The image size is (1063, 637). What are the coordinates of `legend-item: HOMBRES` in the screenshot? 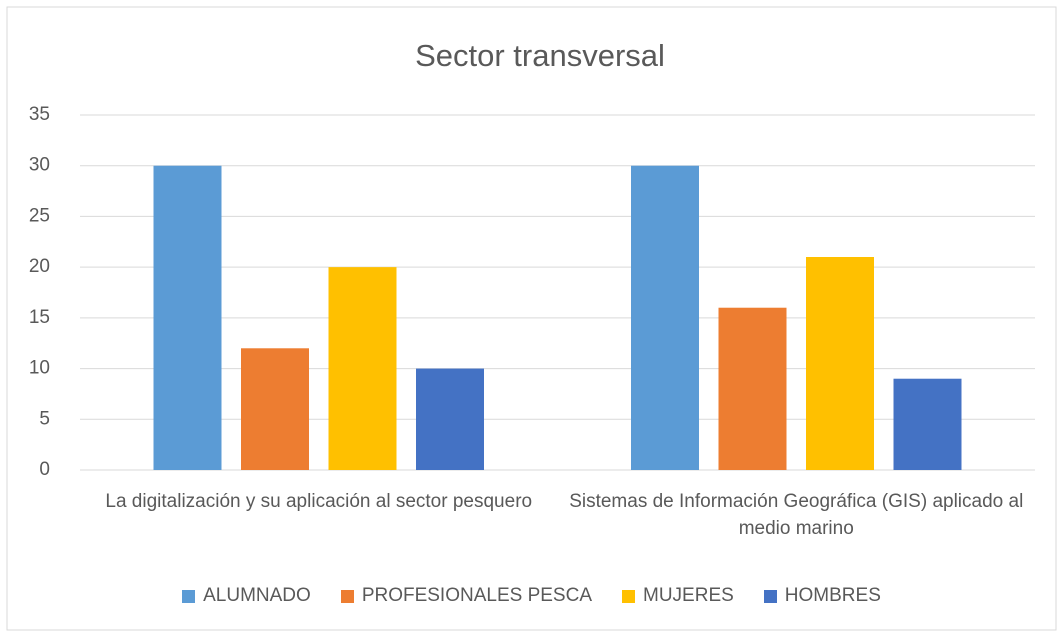 It's located at (822, 596).